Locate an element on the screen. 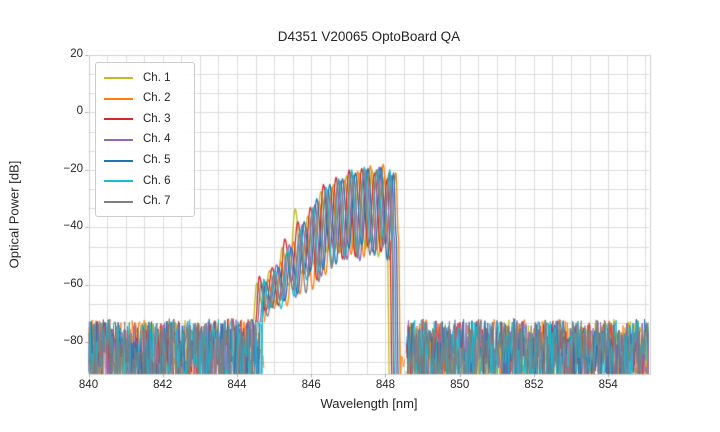 This screenshot has height=432, width=720. legend-label: Ch. 5 is located at coordinates (157, 159).